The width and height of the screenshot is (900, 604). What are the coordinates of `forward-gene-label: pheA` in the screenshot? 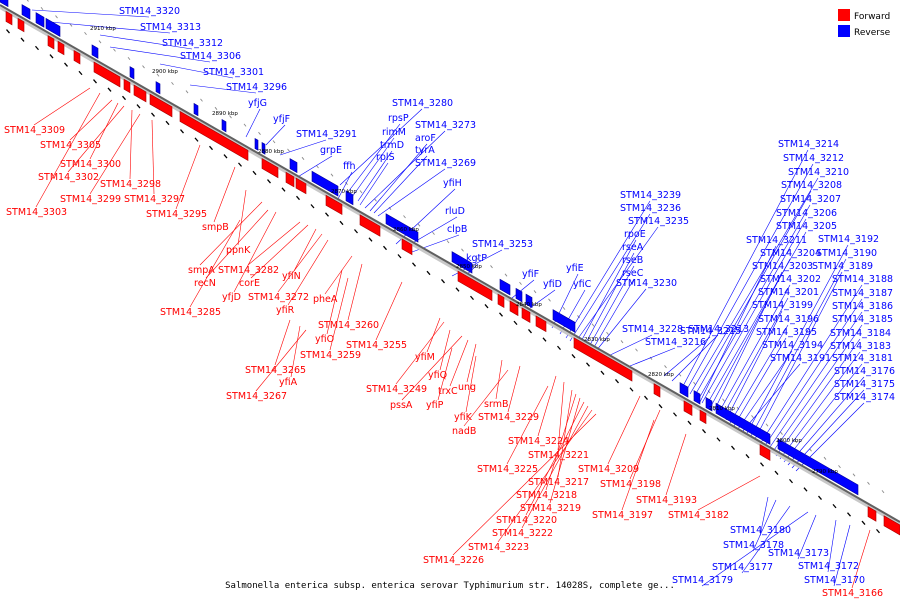 It's located at (325, 299).